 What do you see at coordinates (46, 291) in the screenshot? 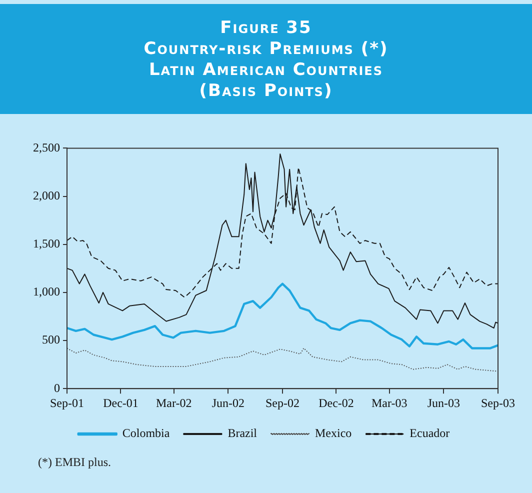
I see `y-tick-label: 1,000` at bounding box center [46, 291].